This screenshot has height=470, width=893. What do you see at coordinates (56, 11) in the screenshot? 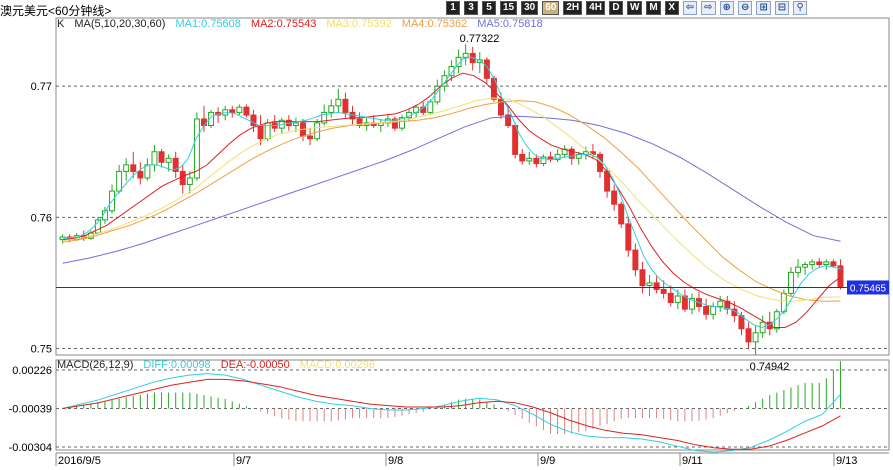
I see `chart-title: 澳元美元<60分钟线>` at bounding box center [56, 11].